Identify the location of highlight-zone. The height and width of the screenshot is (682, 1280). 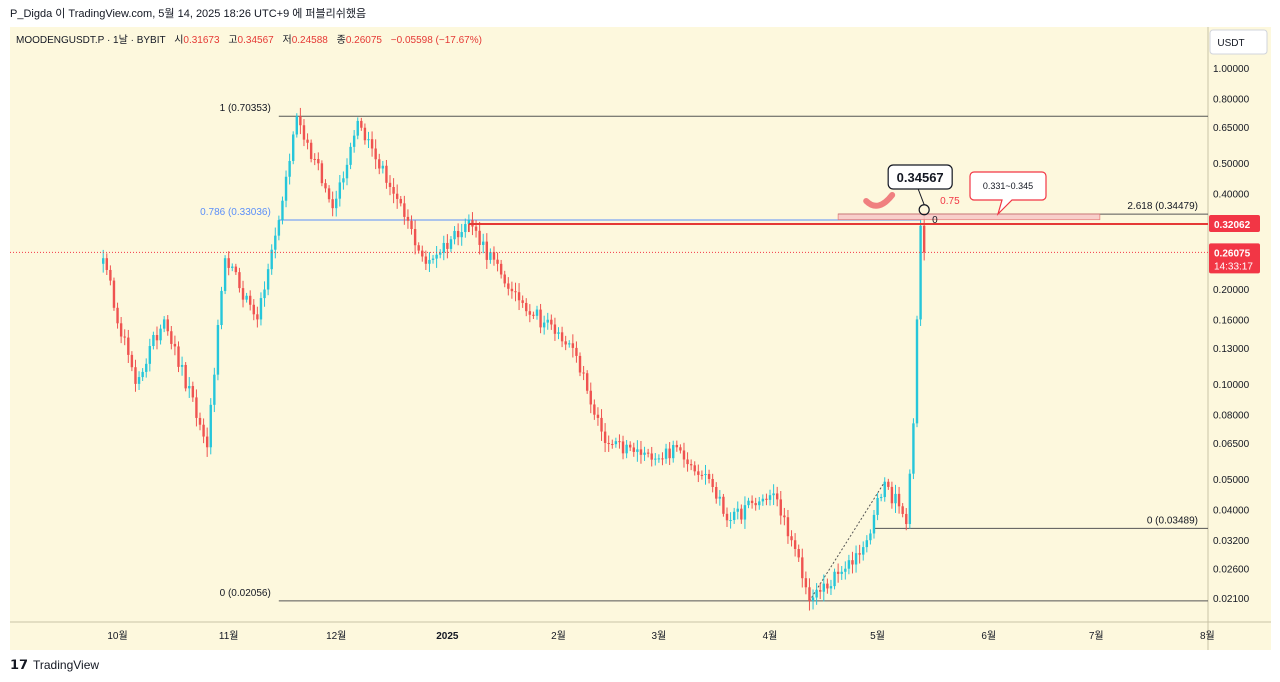
(969, 217).